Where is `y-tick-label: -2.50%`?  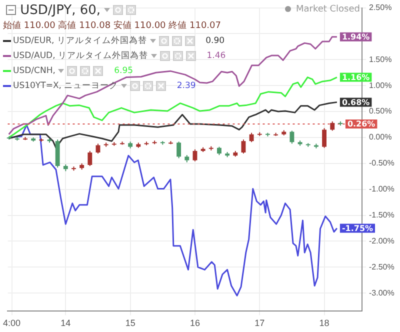 y-tick-label: -2.50% is located at coordinates (381, 267).